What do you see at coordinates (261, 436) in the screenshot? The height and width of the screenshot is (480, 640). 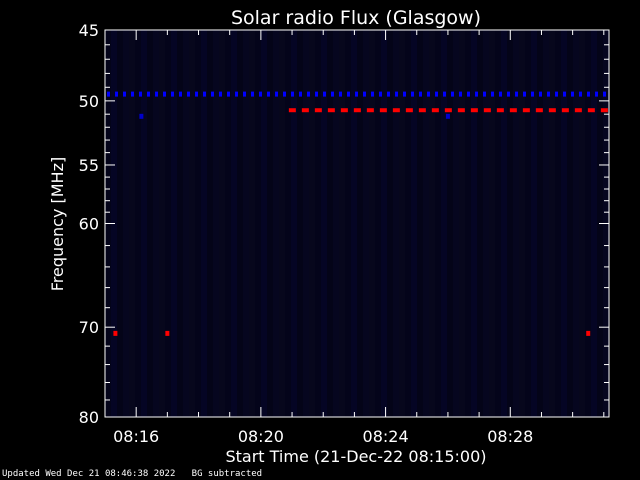 I see `x-tick-label: 08:20` at bounding box center [261, 436].